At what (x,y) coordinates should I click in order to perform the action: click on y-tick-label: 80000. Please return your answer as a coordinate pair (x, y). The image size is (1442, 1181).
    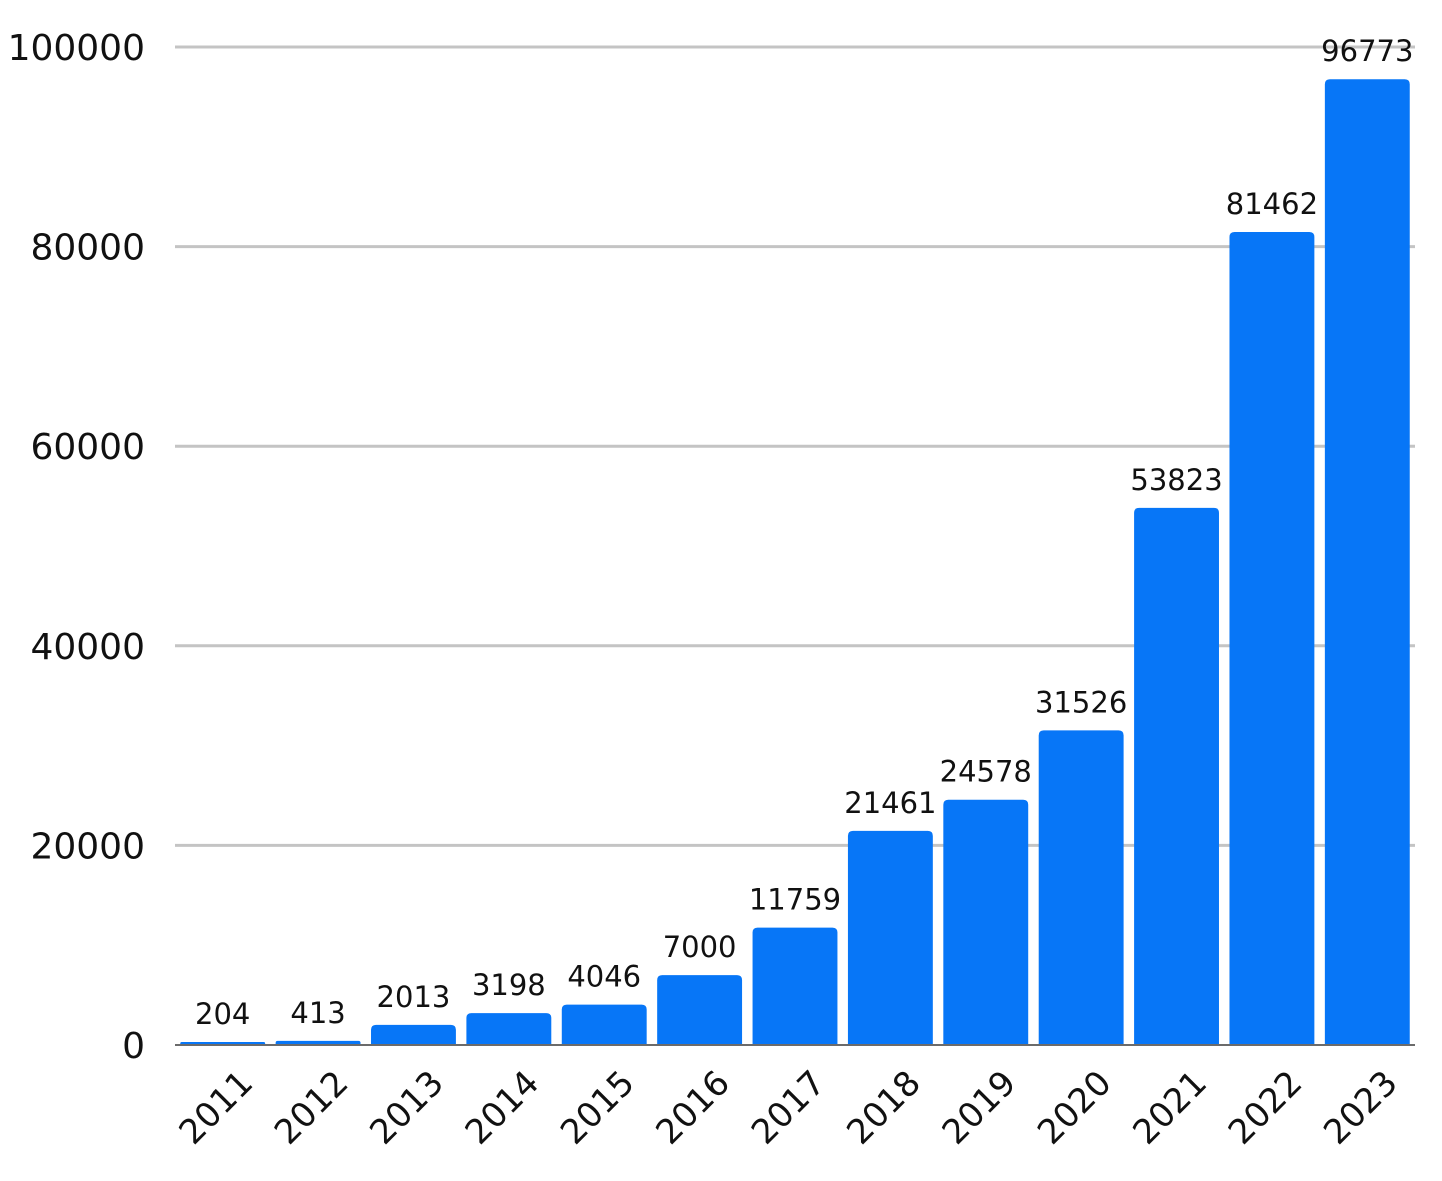
    Looking at the image, I should click on (87, 248).